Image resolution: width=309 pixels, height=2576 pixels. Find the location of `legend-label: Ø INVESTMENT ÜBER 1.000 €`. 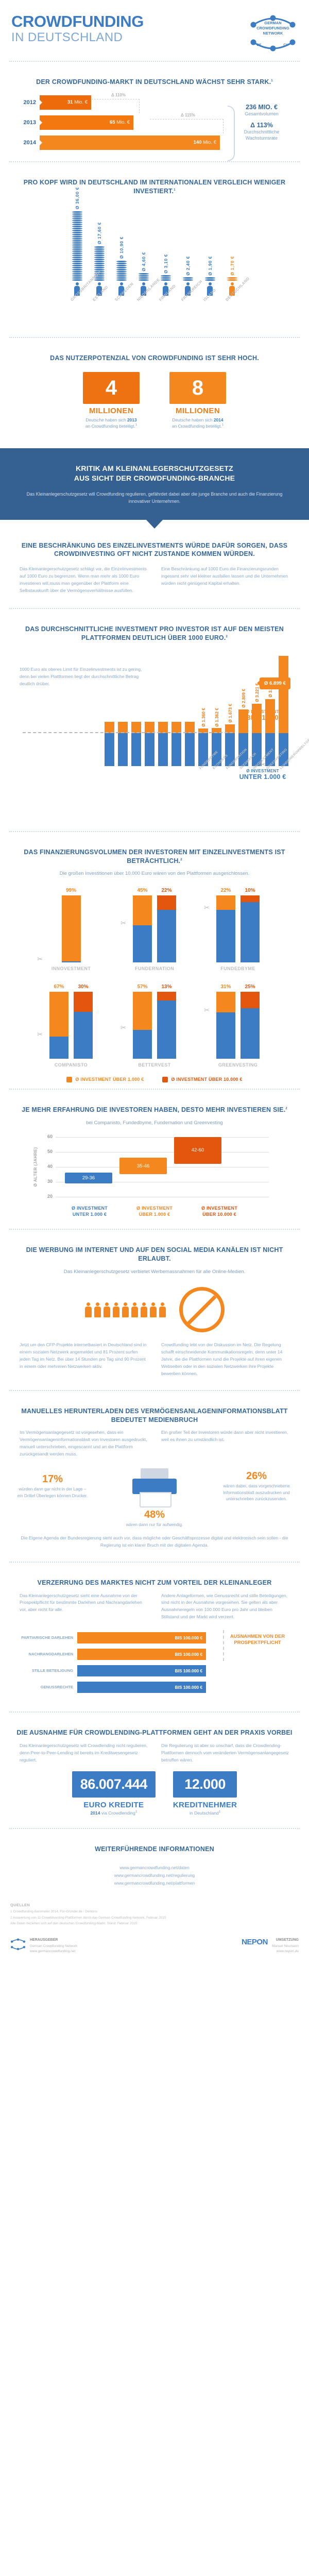

legend-label: Ø INVESTMENT ÜBER 1.000 € is located at coordinates (109, 1079).